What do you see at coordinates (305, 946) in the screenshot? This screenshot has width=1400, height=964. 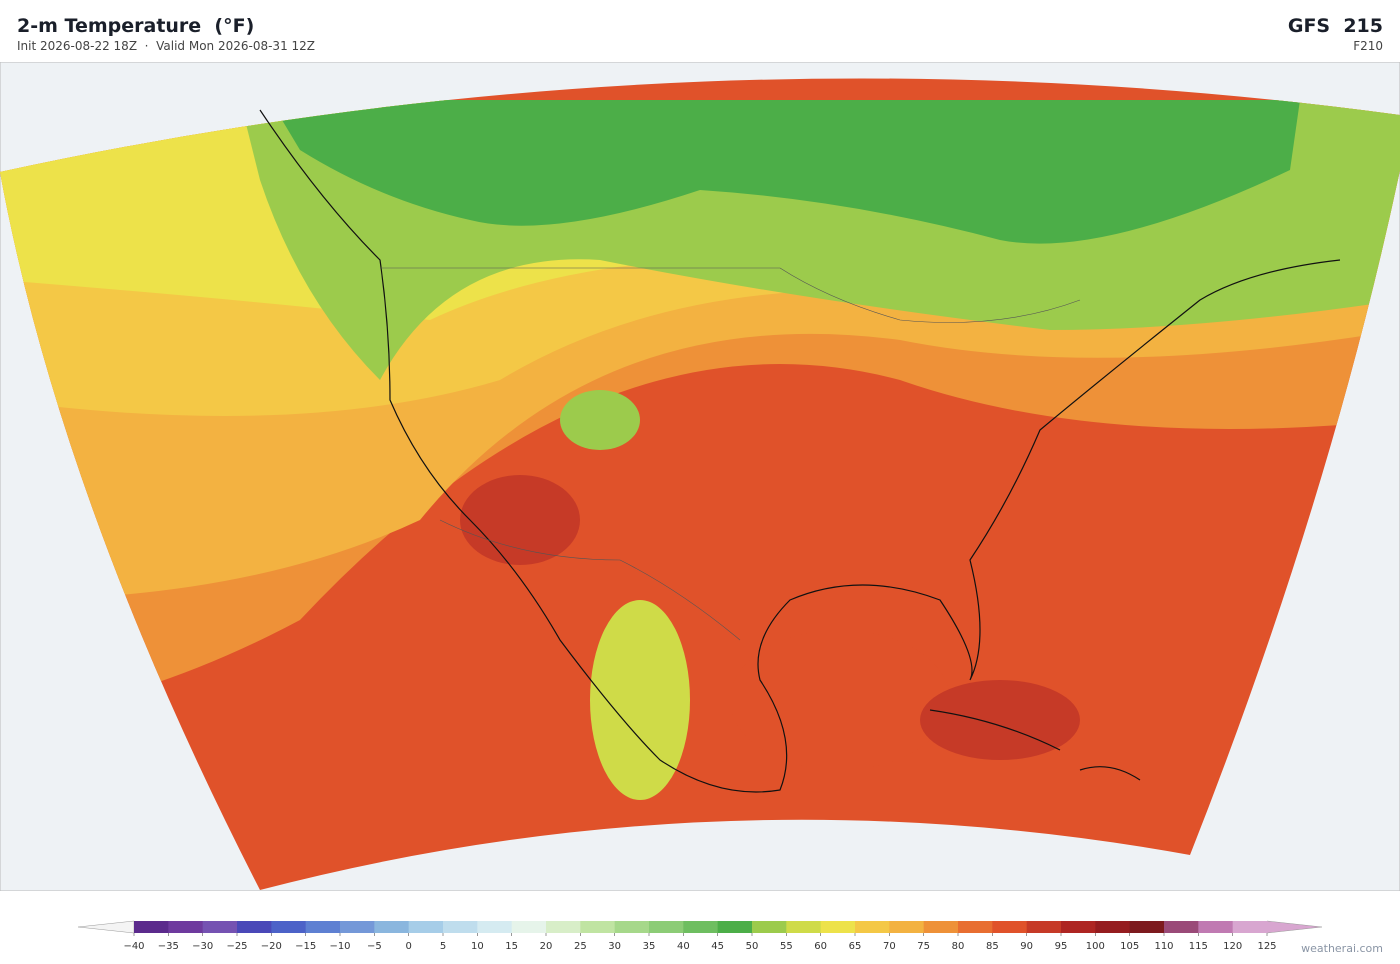 I see `colorbar-tick-label: −15` at bounding box center [305, 946].